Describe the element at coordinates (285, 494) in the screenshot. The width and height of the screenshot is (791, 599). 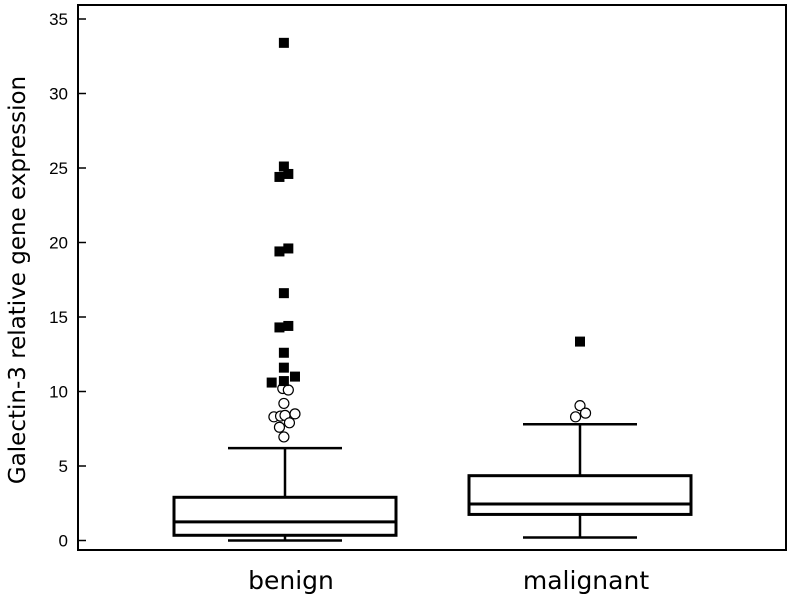
I see `box-benign` at that location.